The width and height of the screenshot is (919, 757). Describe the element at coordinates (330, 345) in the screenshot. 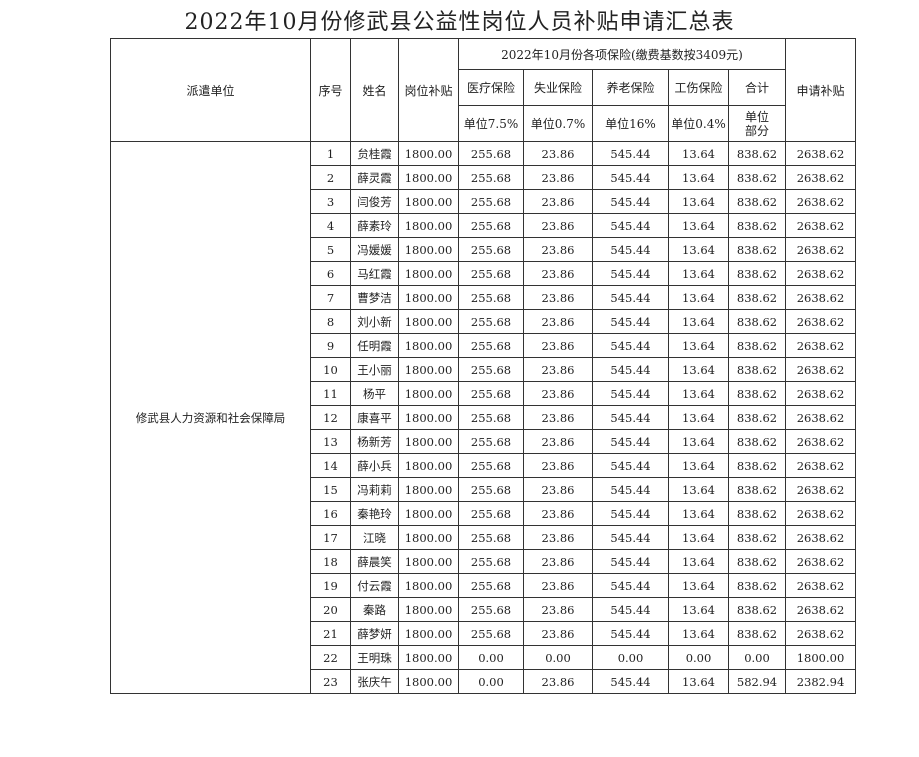

I see `row-no: 9` at that location.